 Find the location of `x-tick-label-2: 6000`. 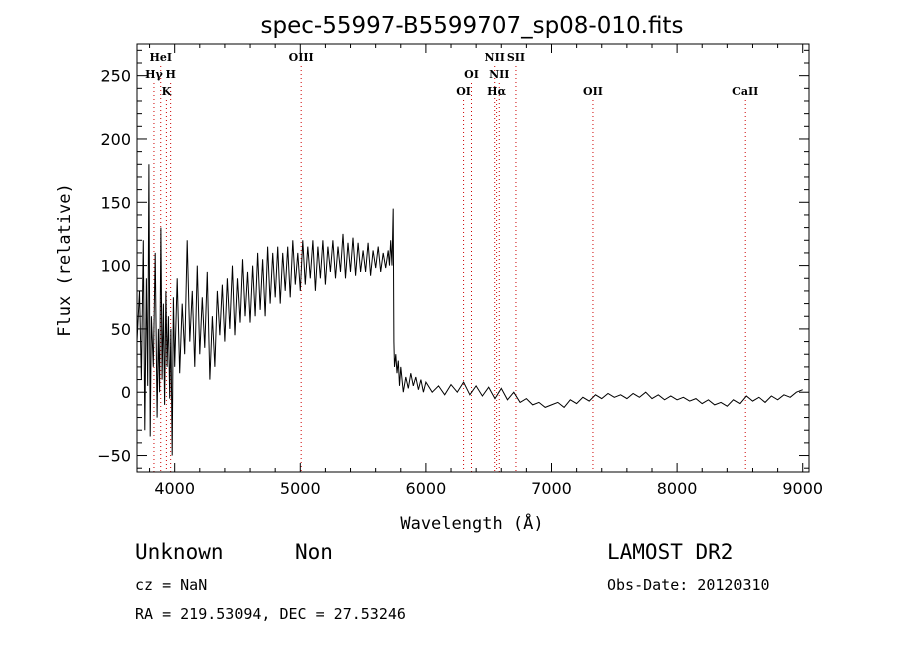

x-tick-label-2: 6000 is located at coordinates (426, 488).